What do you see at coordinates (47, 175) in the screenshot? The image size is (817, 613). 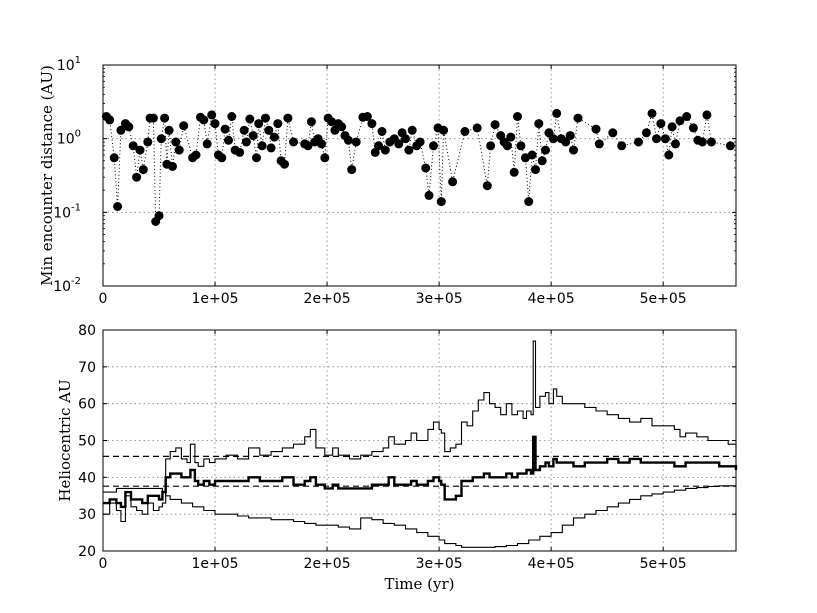 I see `encounter-distance-ylabel: Min encounter distance (AU)` at bounding box center [47, 175].